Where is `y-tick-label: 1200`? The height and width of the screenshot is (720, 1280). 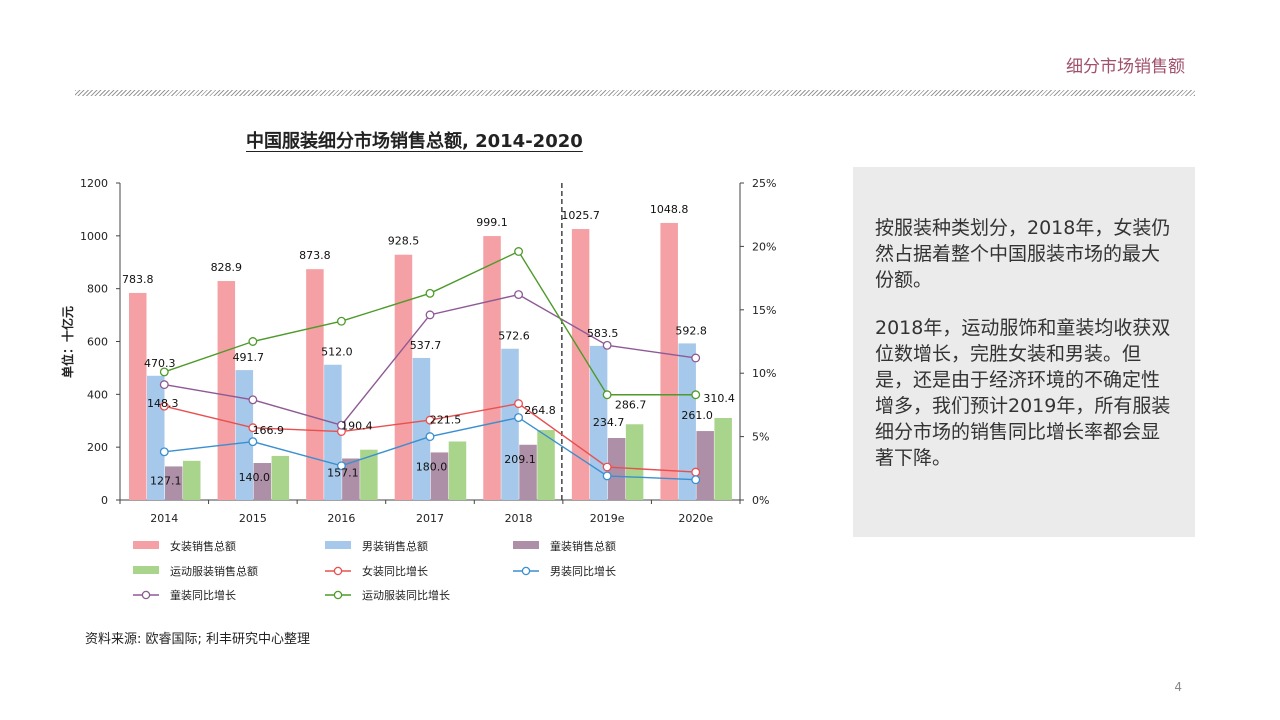 y-tick-label: 1200 is located at coordinates (94, 183).